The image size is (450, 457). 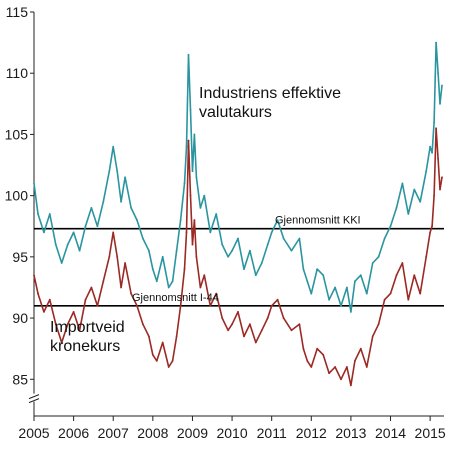 I want to click on axis-break-stroke, so click(x=34, y=401).